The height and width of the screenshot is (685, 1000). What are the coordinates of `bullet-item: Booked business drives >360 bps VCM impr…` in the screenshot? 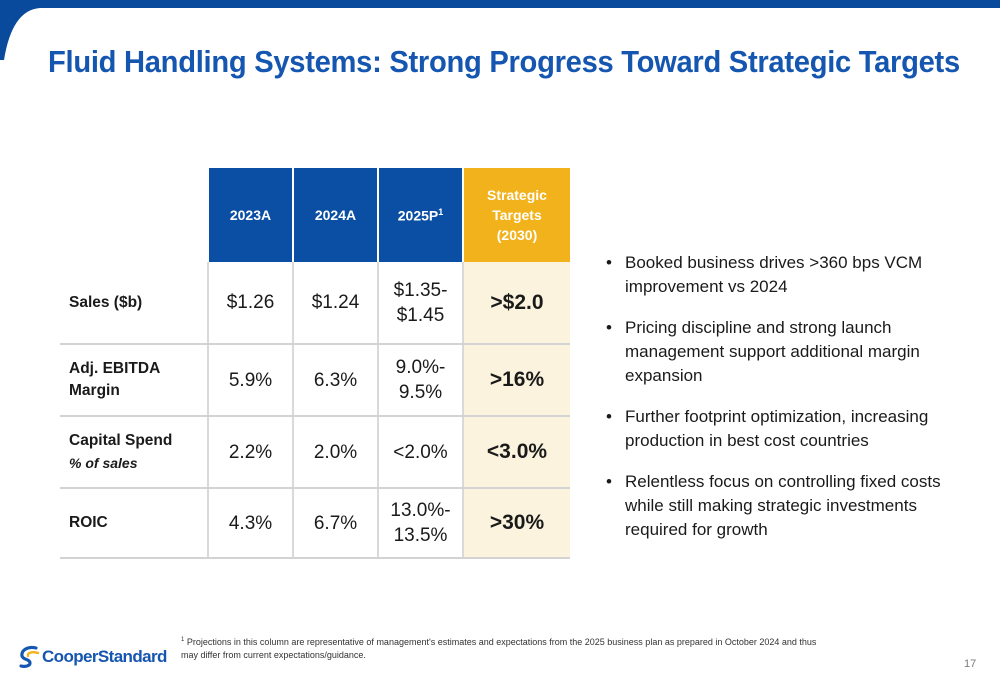 It's located at (776, 275).